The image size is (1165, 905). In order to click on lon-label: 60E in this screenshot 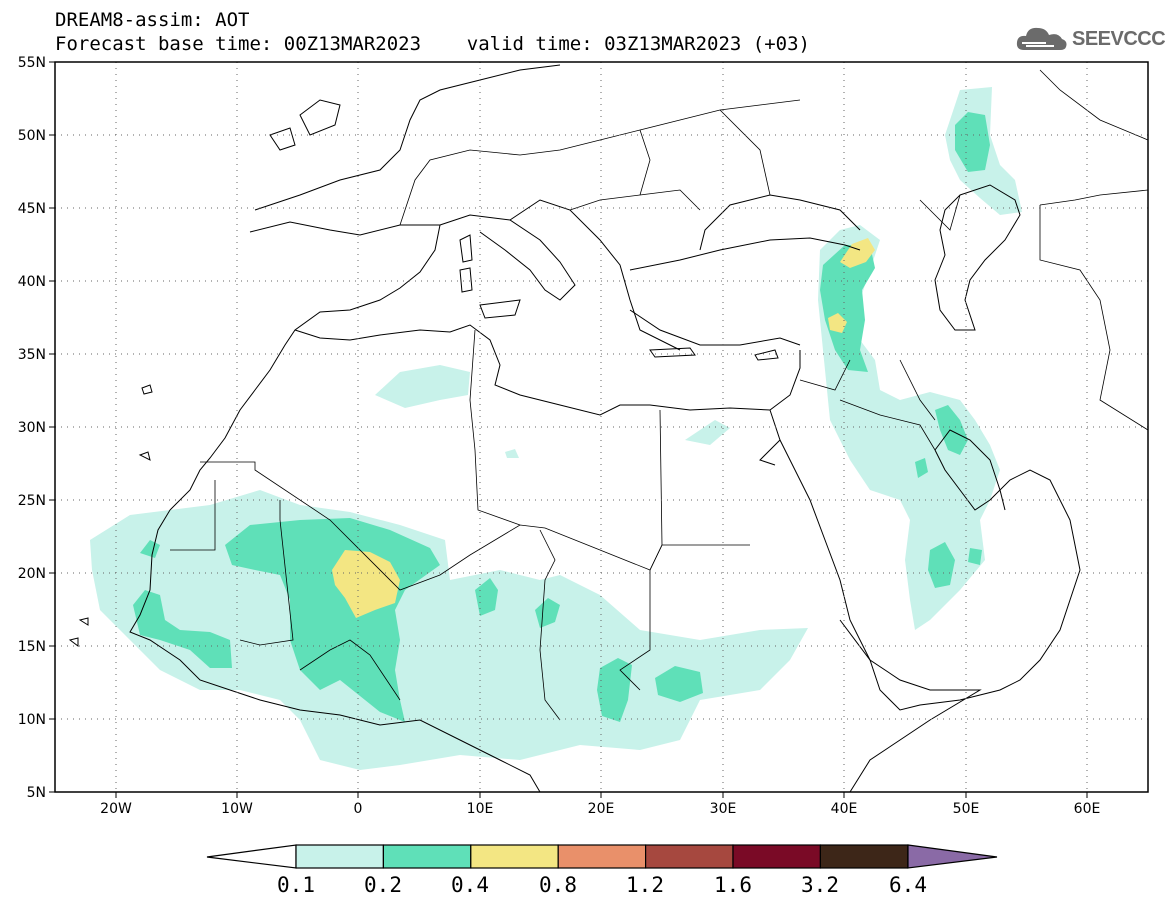, I will do `click(1087, 809)`.